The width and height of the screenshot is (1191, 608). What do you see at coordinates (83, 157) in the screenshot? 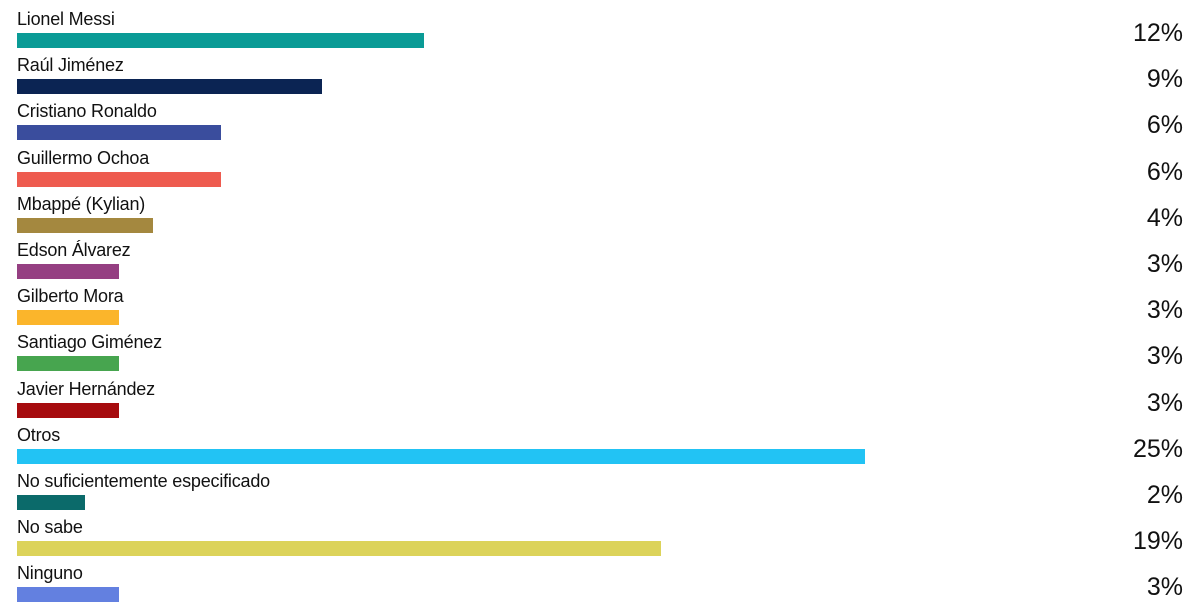
I see `bar-label: Guillermo Ochoa` at bounding box center [83, 157].